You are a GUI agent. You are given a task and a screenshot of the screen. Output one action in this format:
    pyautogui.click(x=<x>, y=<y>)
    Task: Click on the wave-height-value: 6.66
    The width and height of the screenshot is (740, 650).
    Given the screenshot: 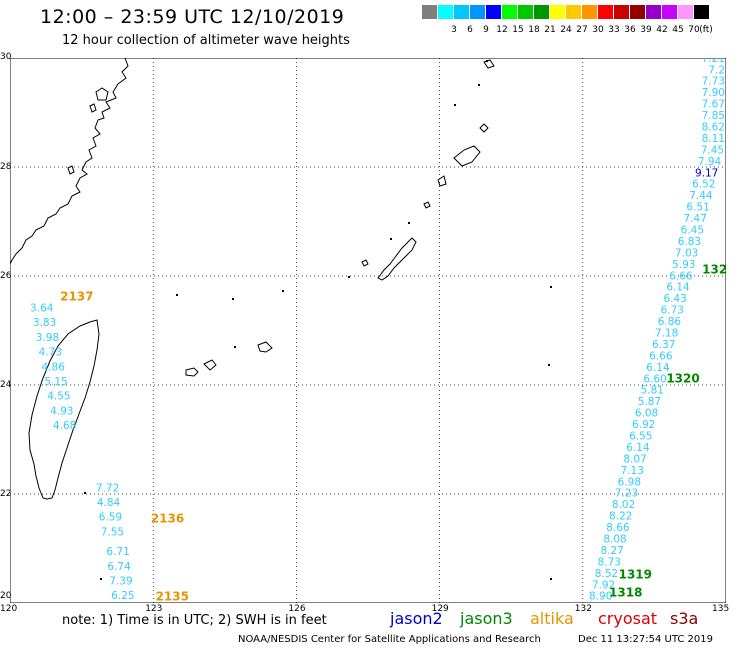 What is the action you would take?
    pyautogui.click(x=681, y=276)
    